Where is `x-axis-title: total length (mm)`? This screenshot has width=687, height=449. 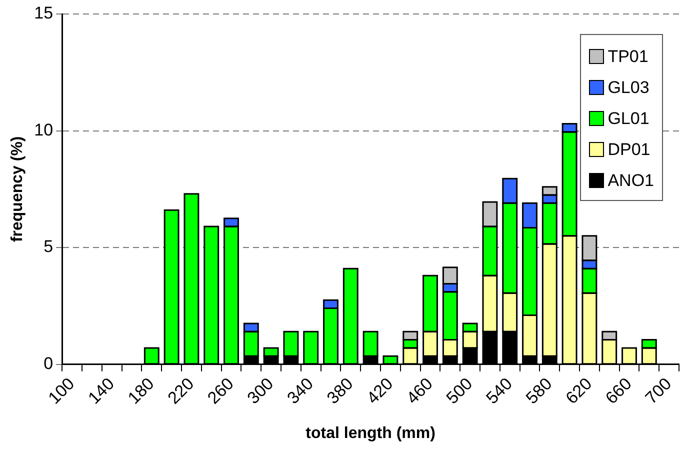
x-axis-title: total length (mm) is located at coordinates (371, 433).